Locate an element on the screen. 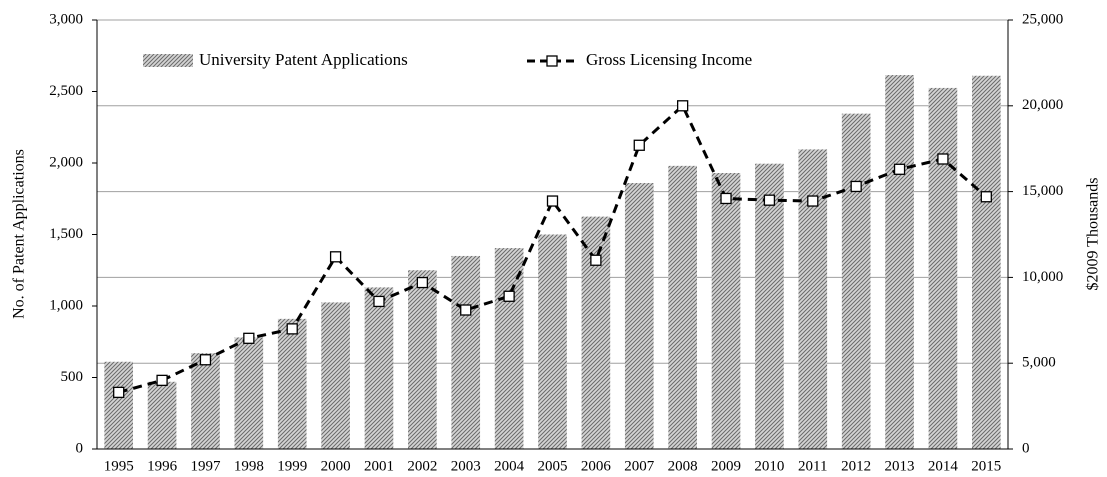 The width and height of the screenshot is (1107, 477). y-tick-label: 0 is located at coordinates (80, 448).